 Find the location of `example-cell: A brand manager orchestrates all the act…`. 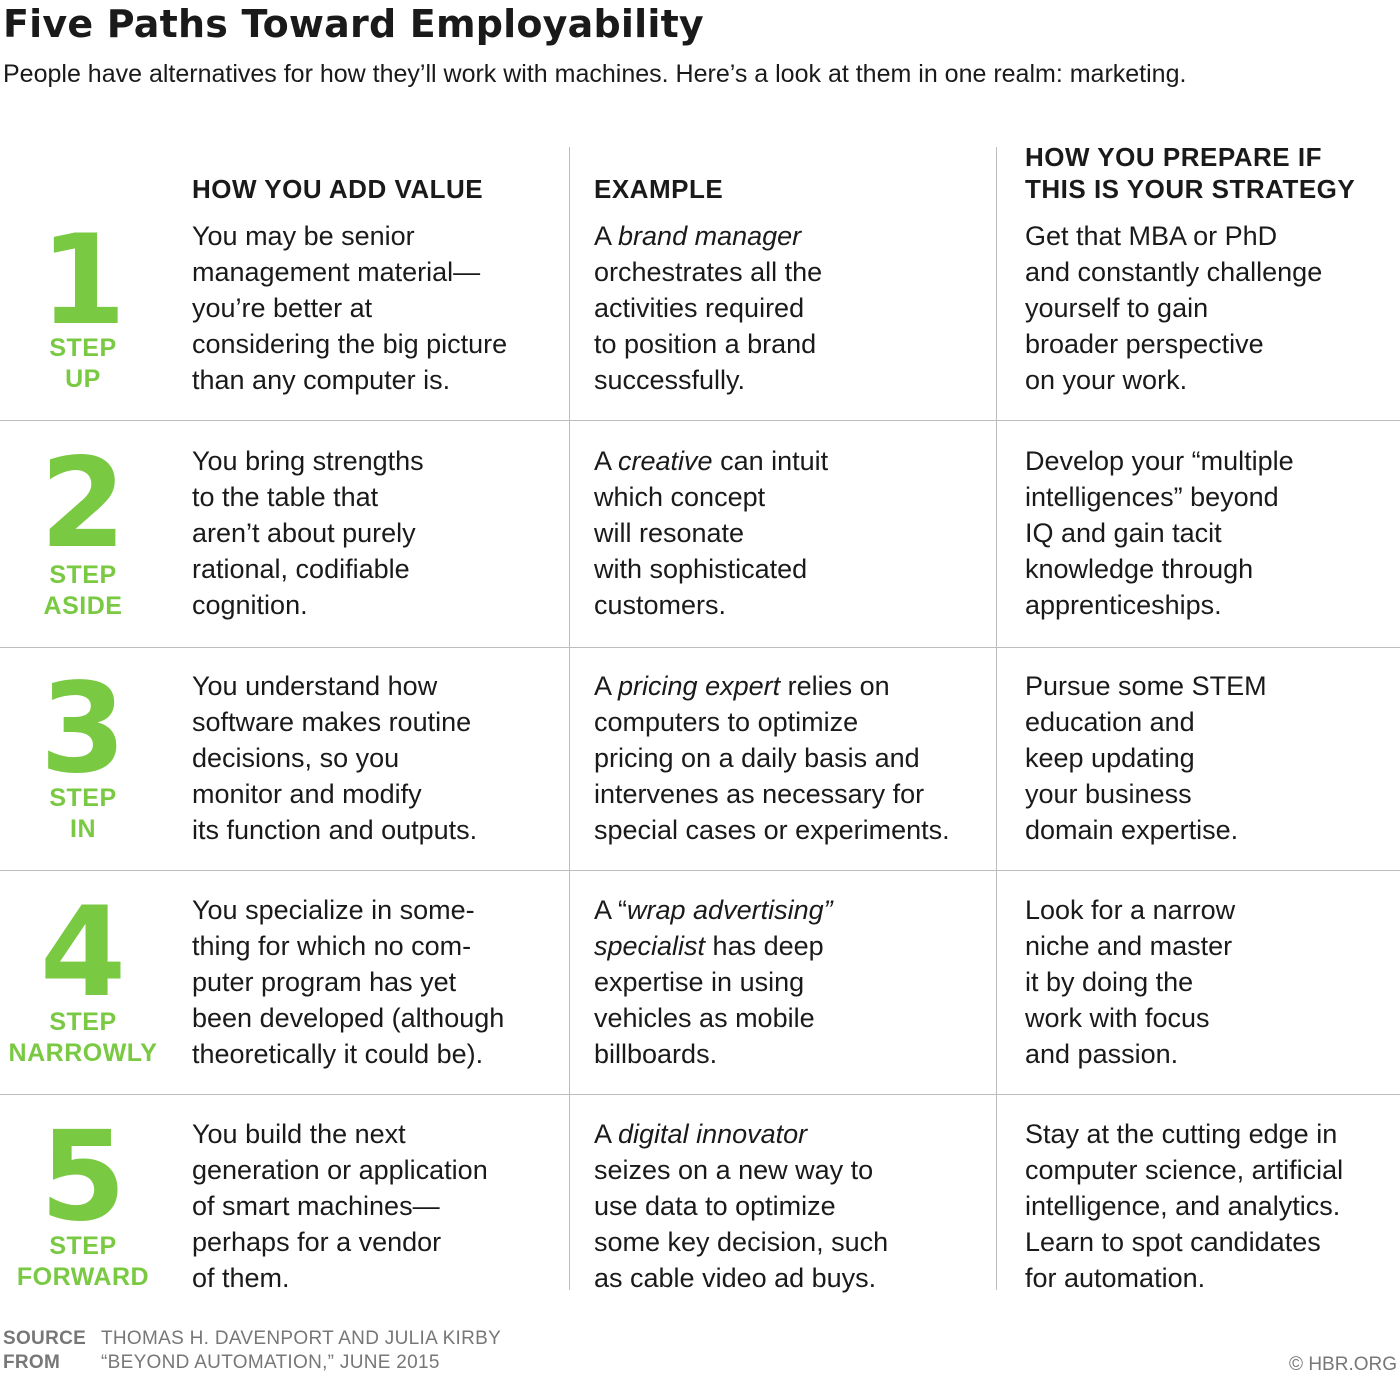

example-cell: A brand manager orchestrates all the act… is located at coordinates (791, 308).